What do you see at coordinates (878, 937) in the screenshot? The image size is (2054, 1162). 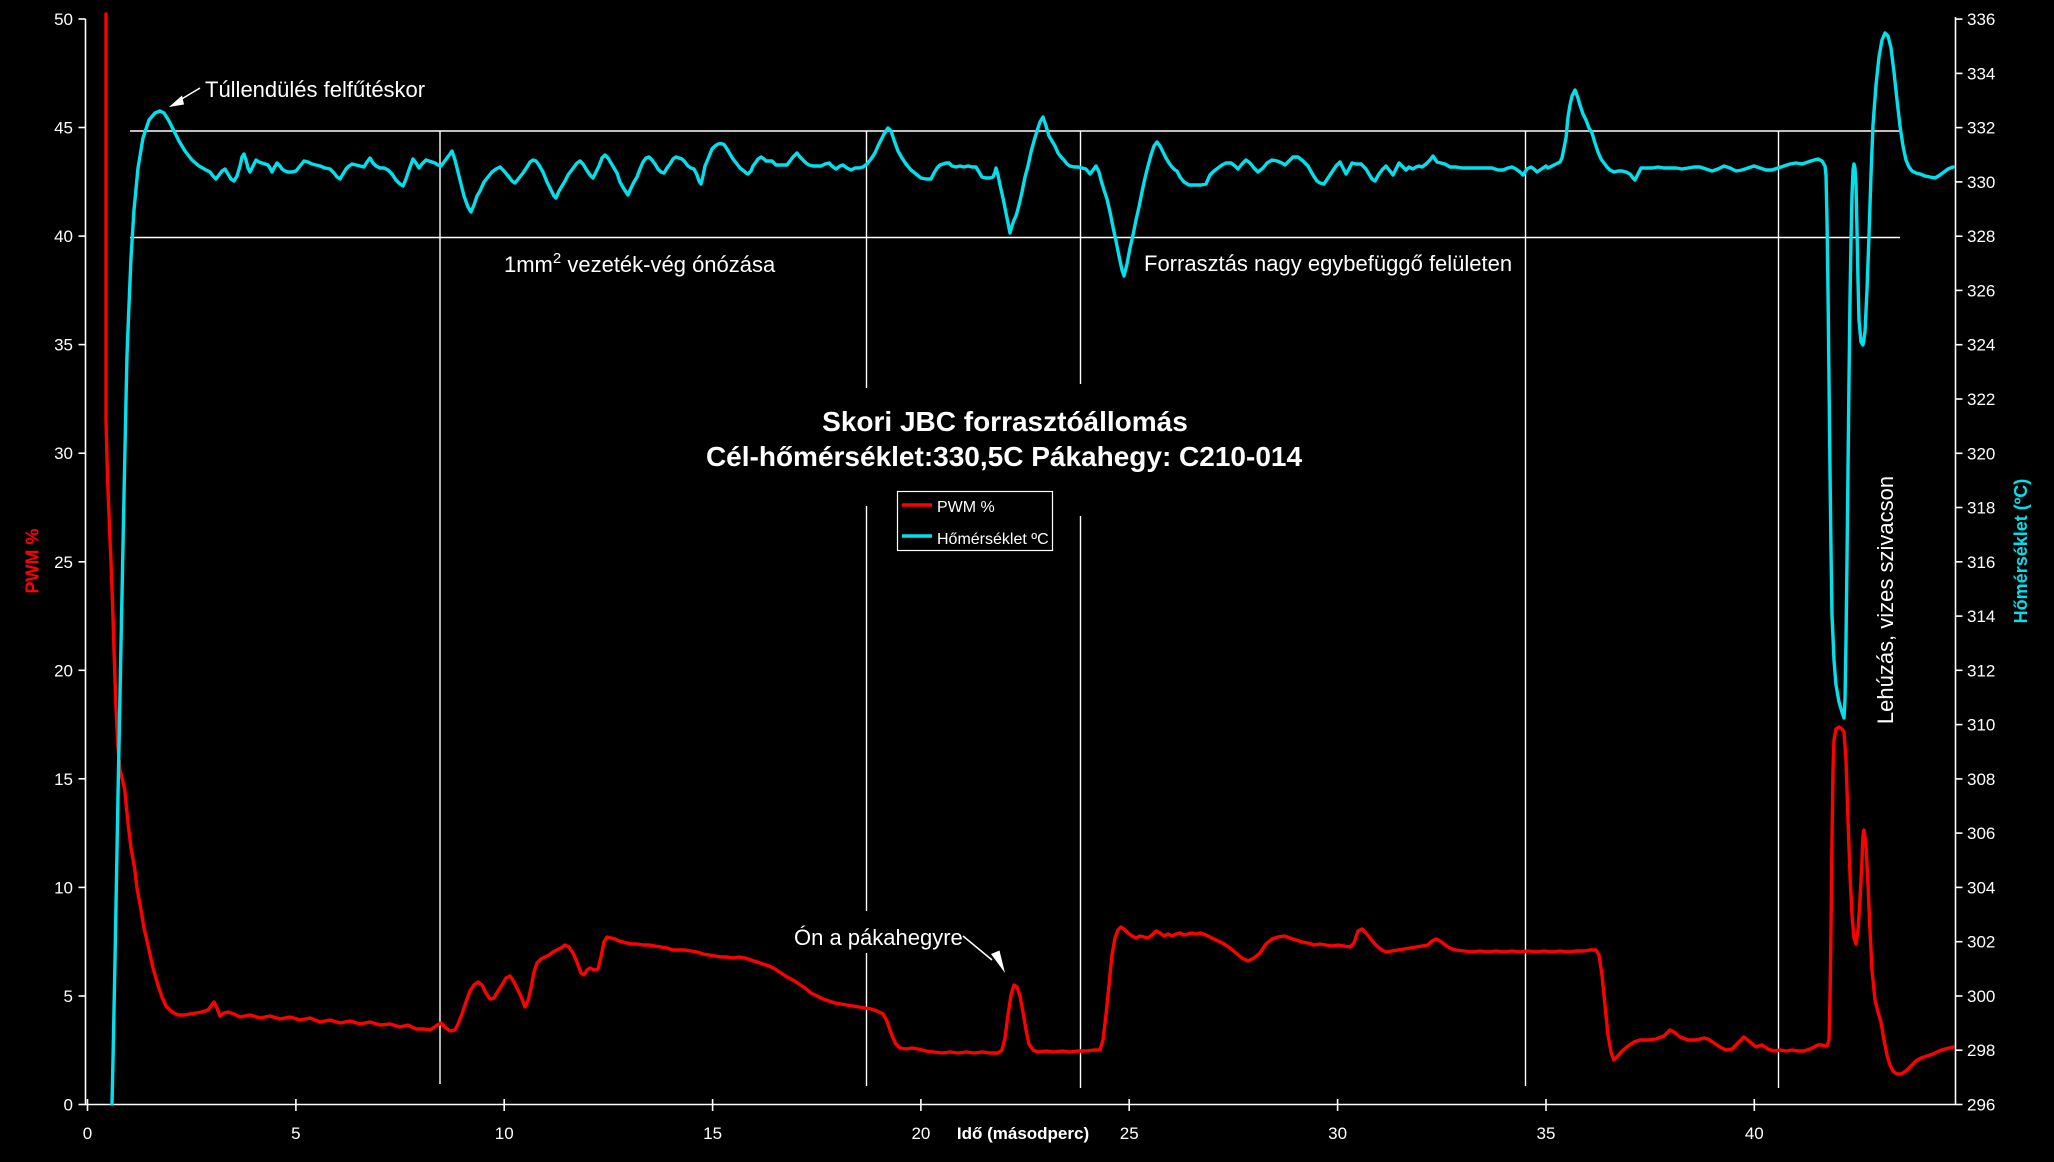 I see `svg-text: Ón a pákahegyre` at bounding box center [878, 937].